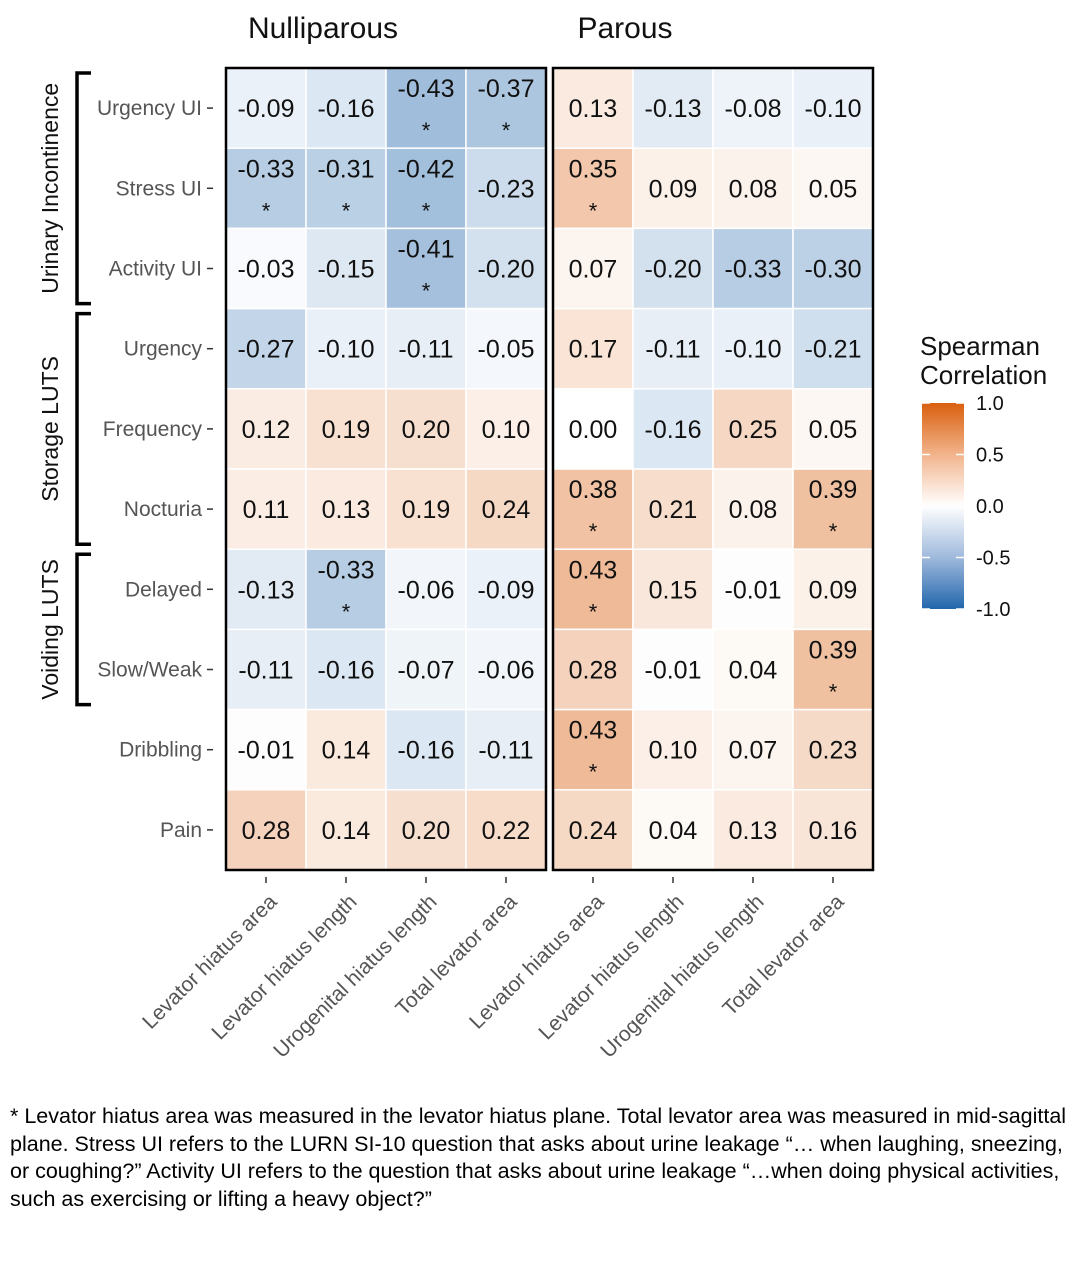 This screenshot has height=1265, width=1080. What do you see at coordinates (346, 169) in the screenshot?
I see `cell-value: -0.31` at bounding box center [346, 169].